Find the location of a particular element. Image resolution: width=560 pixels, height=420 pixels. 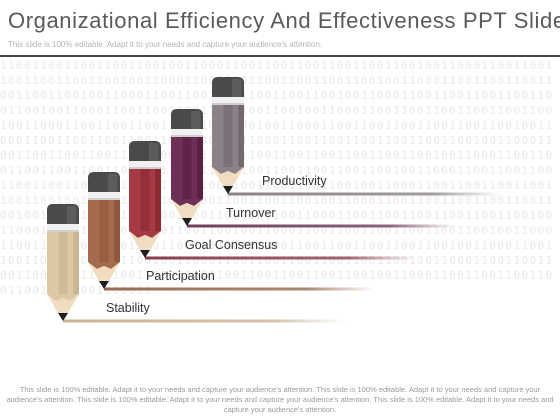

pencil-goal-consensus is located at coordinates (145, 199).